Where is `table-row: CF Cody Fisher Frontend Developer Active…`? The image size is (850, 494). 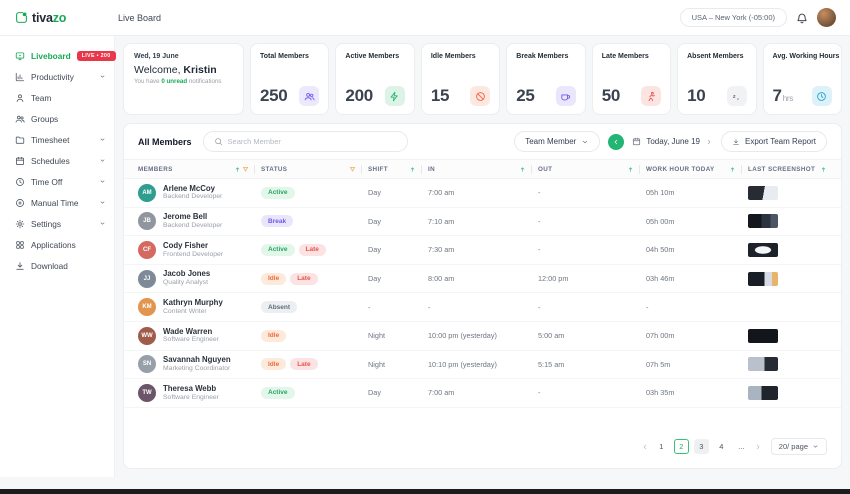 table-row: CF Cody Fisher Frontend Developer Active… is located at coordinates (482, 250).